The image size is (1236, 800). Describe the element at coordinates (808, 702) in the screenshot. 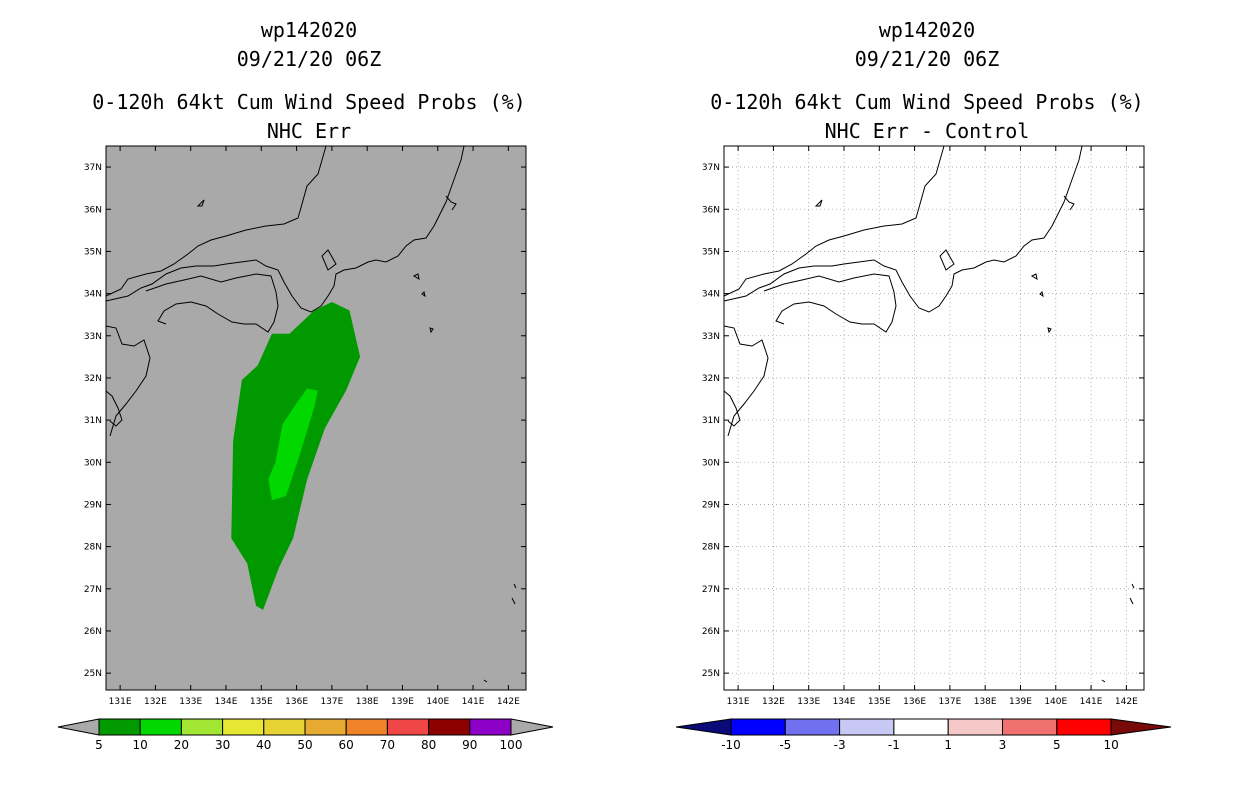

I see `lon-label: 133E` at that location.